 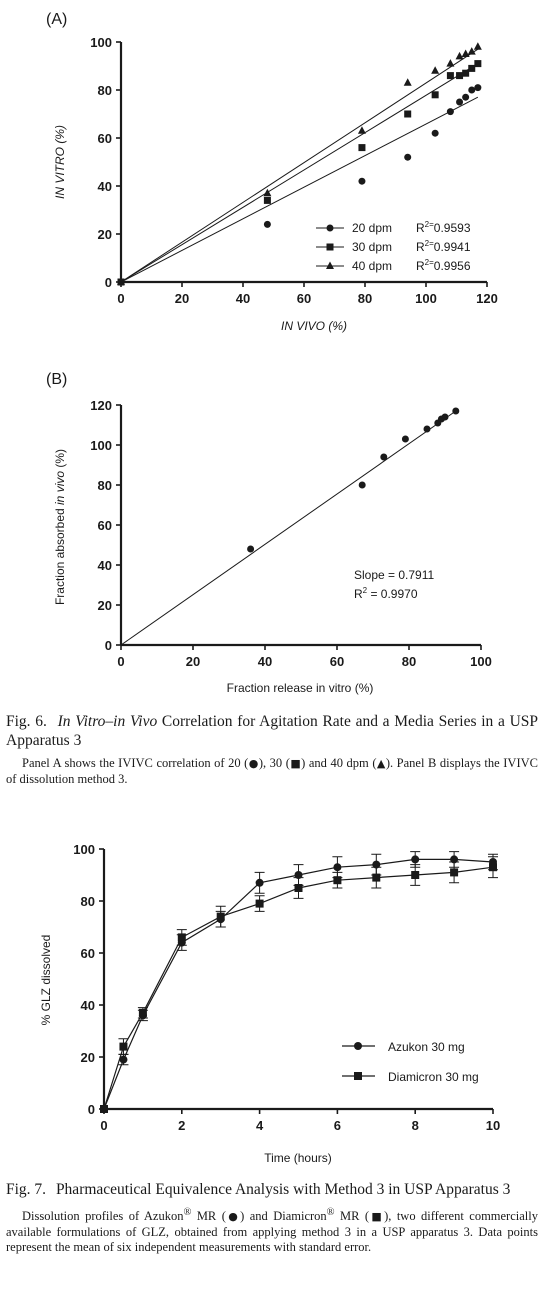 What do you see at coordinates (46, 980) in the screenshot?
I see `y-axis-title-c: % GLZ dissolved` at bounding box center [46, 980].